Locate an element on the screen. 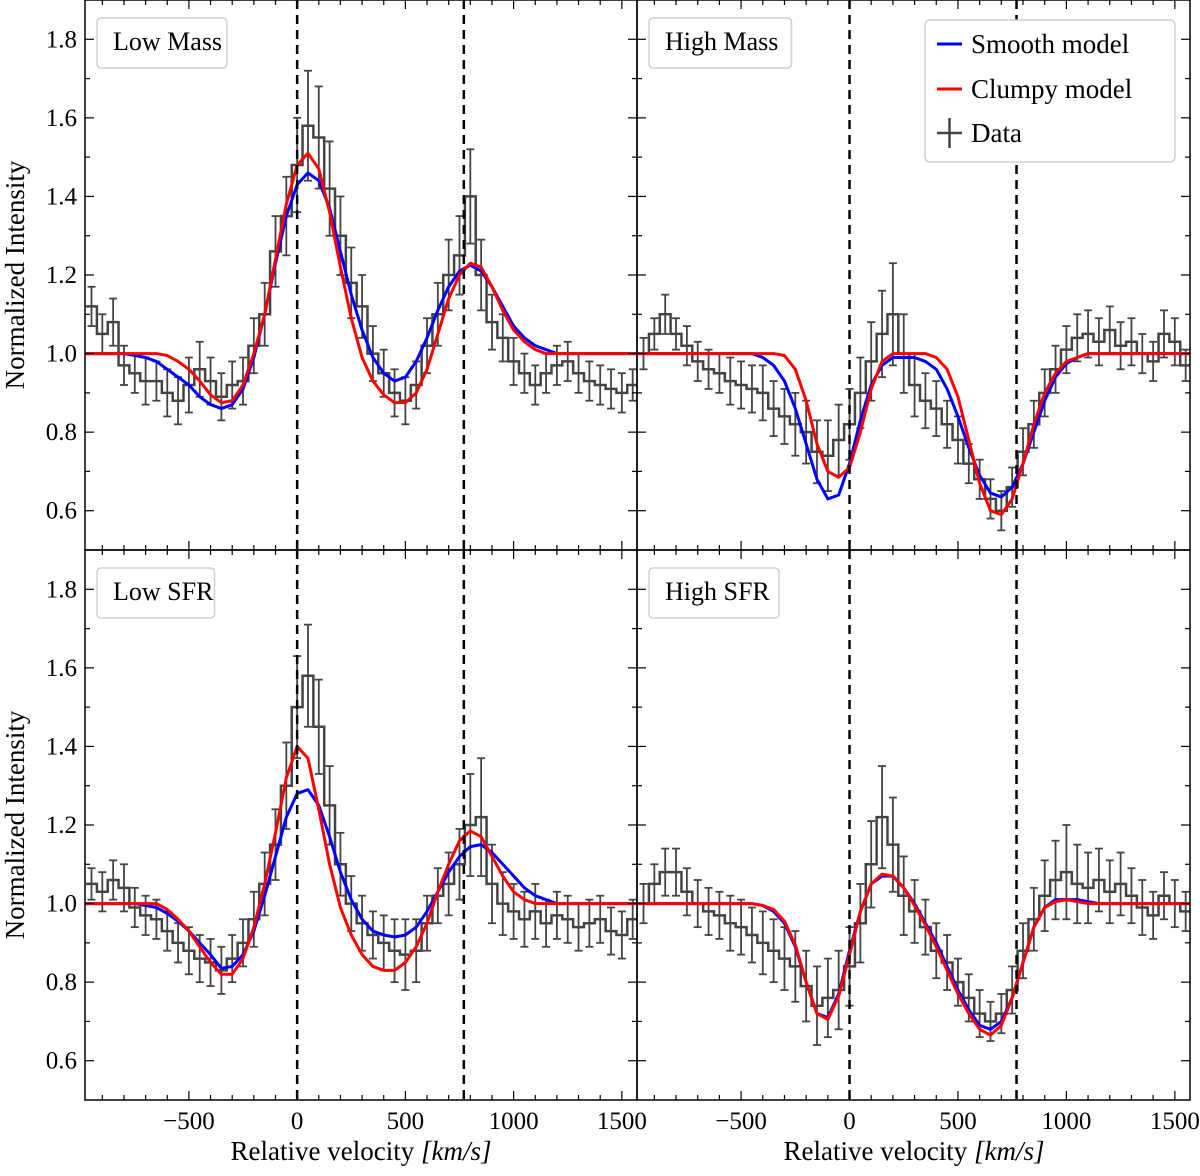 Image resolution: width=1200 pixels, height=1176 pixels. panel-label: Low Mass is located at coordinates (162, 43).